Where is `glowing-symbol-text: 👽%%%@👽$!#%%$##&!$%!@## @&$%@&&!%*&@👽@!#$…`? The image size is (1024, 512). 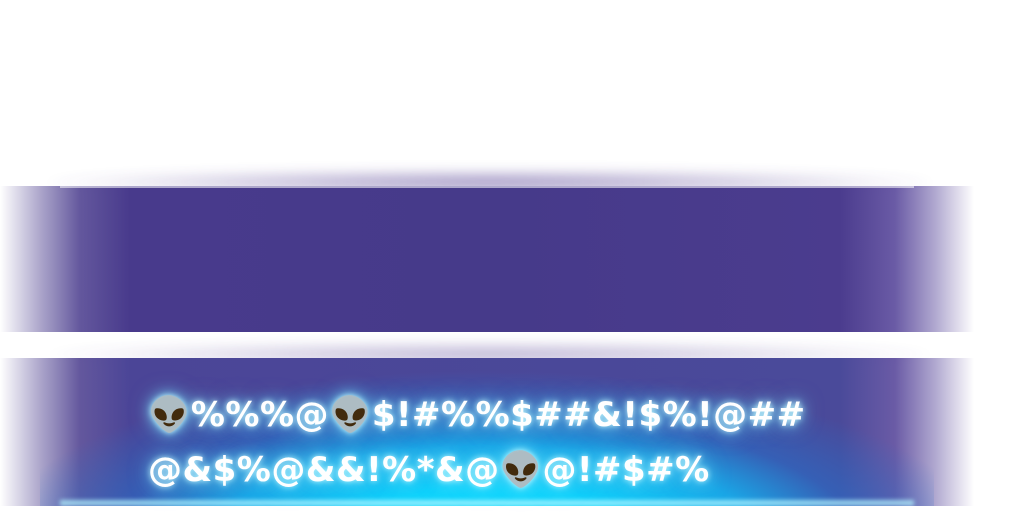 glowing-symbol-text: 👽%%%@👽$!#%%$##&!$%!@## @&$%@&&!%*&@👽@!#$… is located at coordinates (488, 443).